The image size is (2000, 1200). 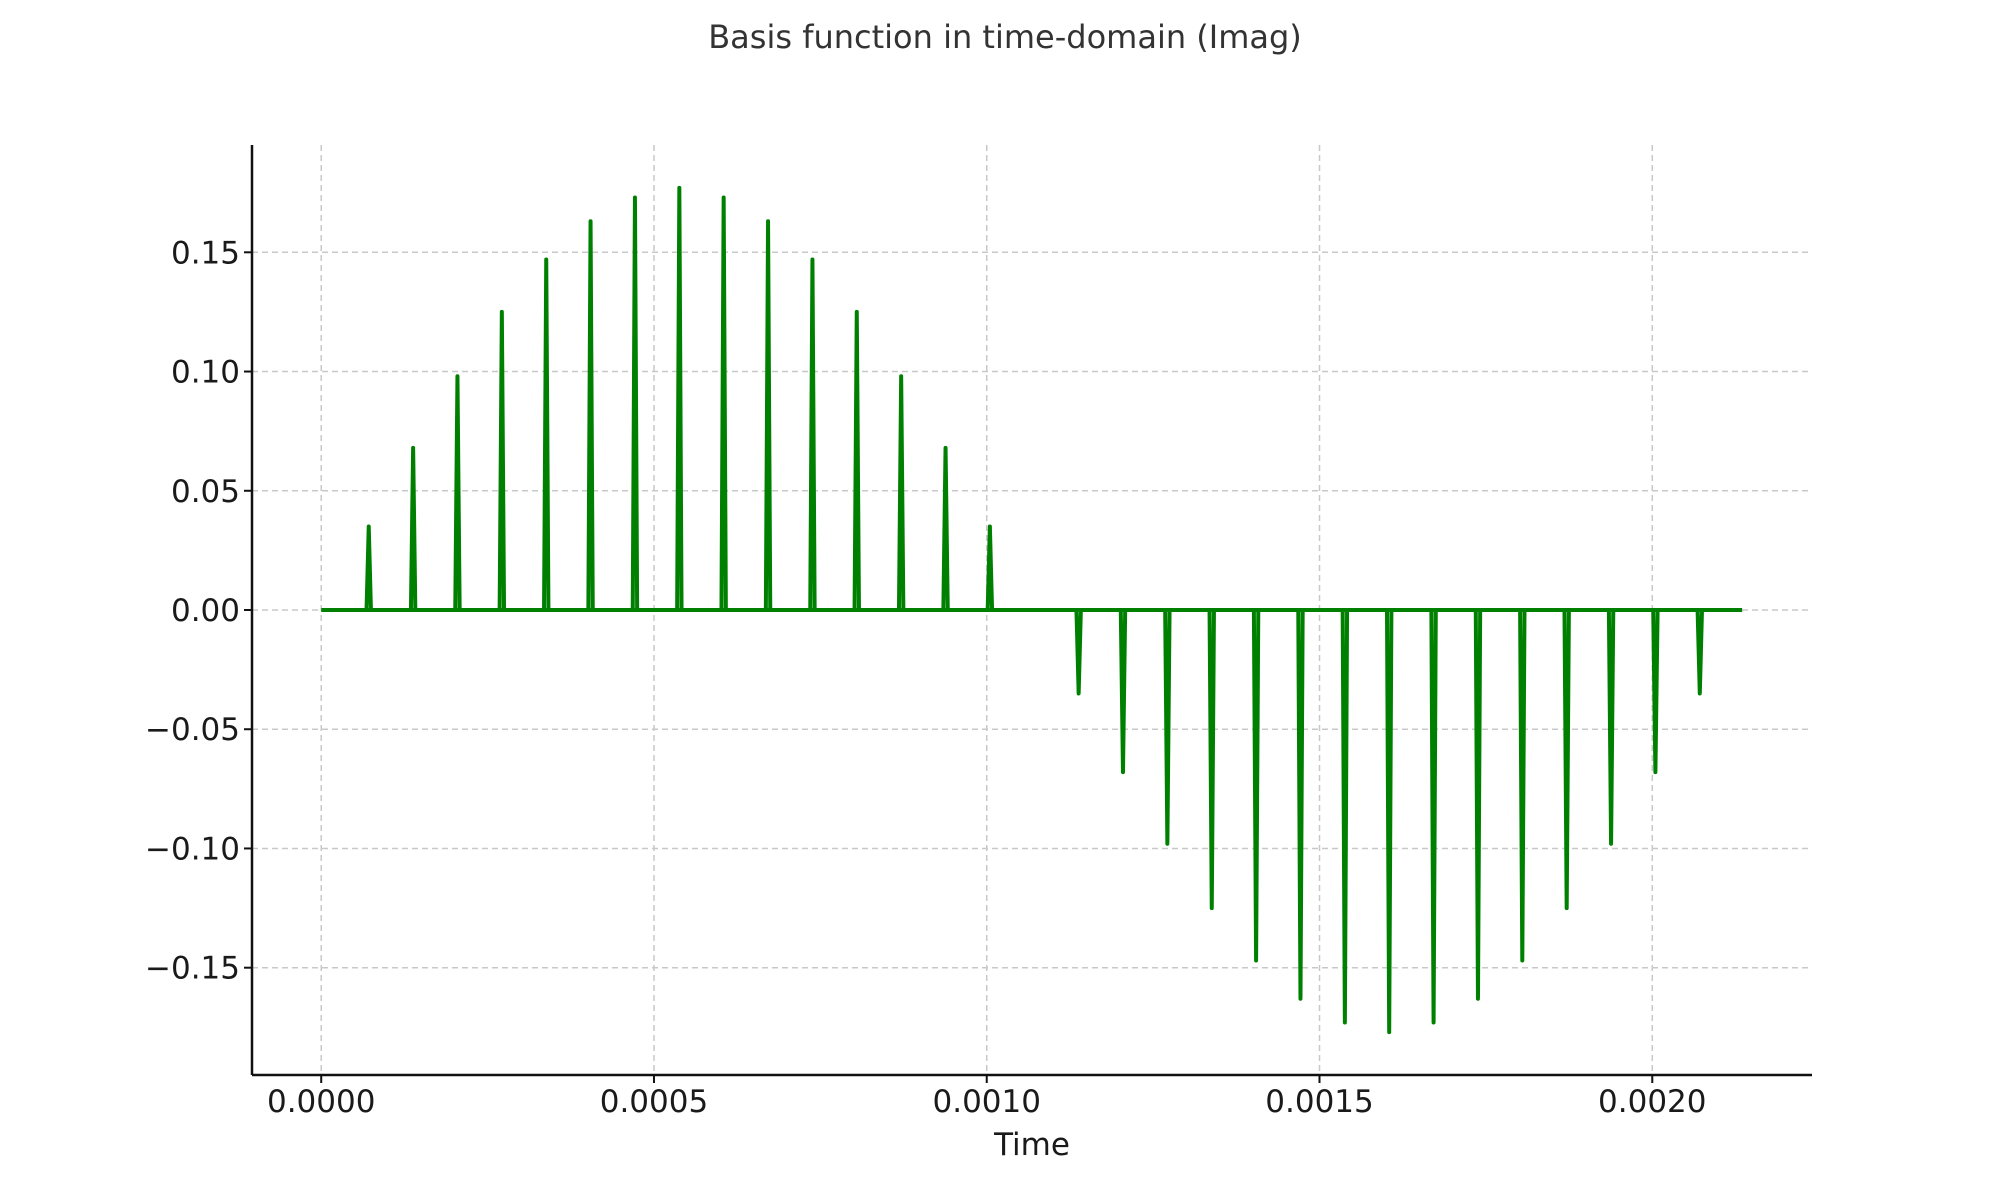 I want to click on y-tick-label: −0.05, so click(x=192, y=730).